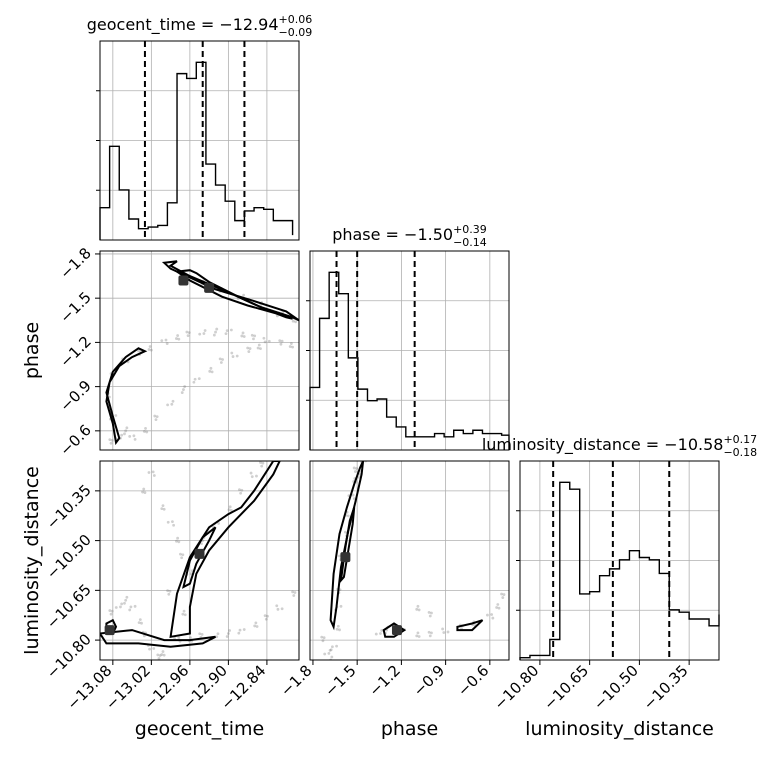 Image resolution: width=760 pixels, height=760 pixels. Describe the element at coordinates (409, 729) in the screenshot. I see `x-axis-label-phase: phase` at that location.